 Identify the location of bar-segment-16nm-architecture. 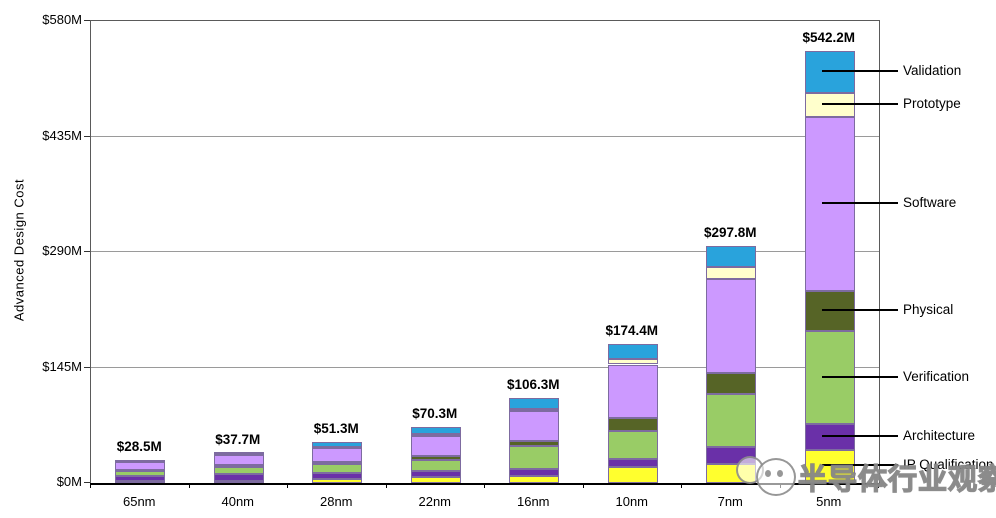
(534, 473).